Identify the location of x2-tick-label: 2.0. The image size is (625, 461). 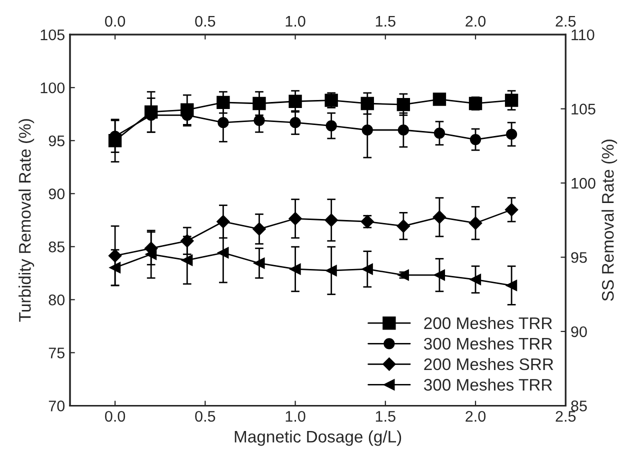
(476, 21).